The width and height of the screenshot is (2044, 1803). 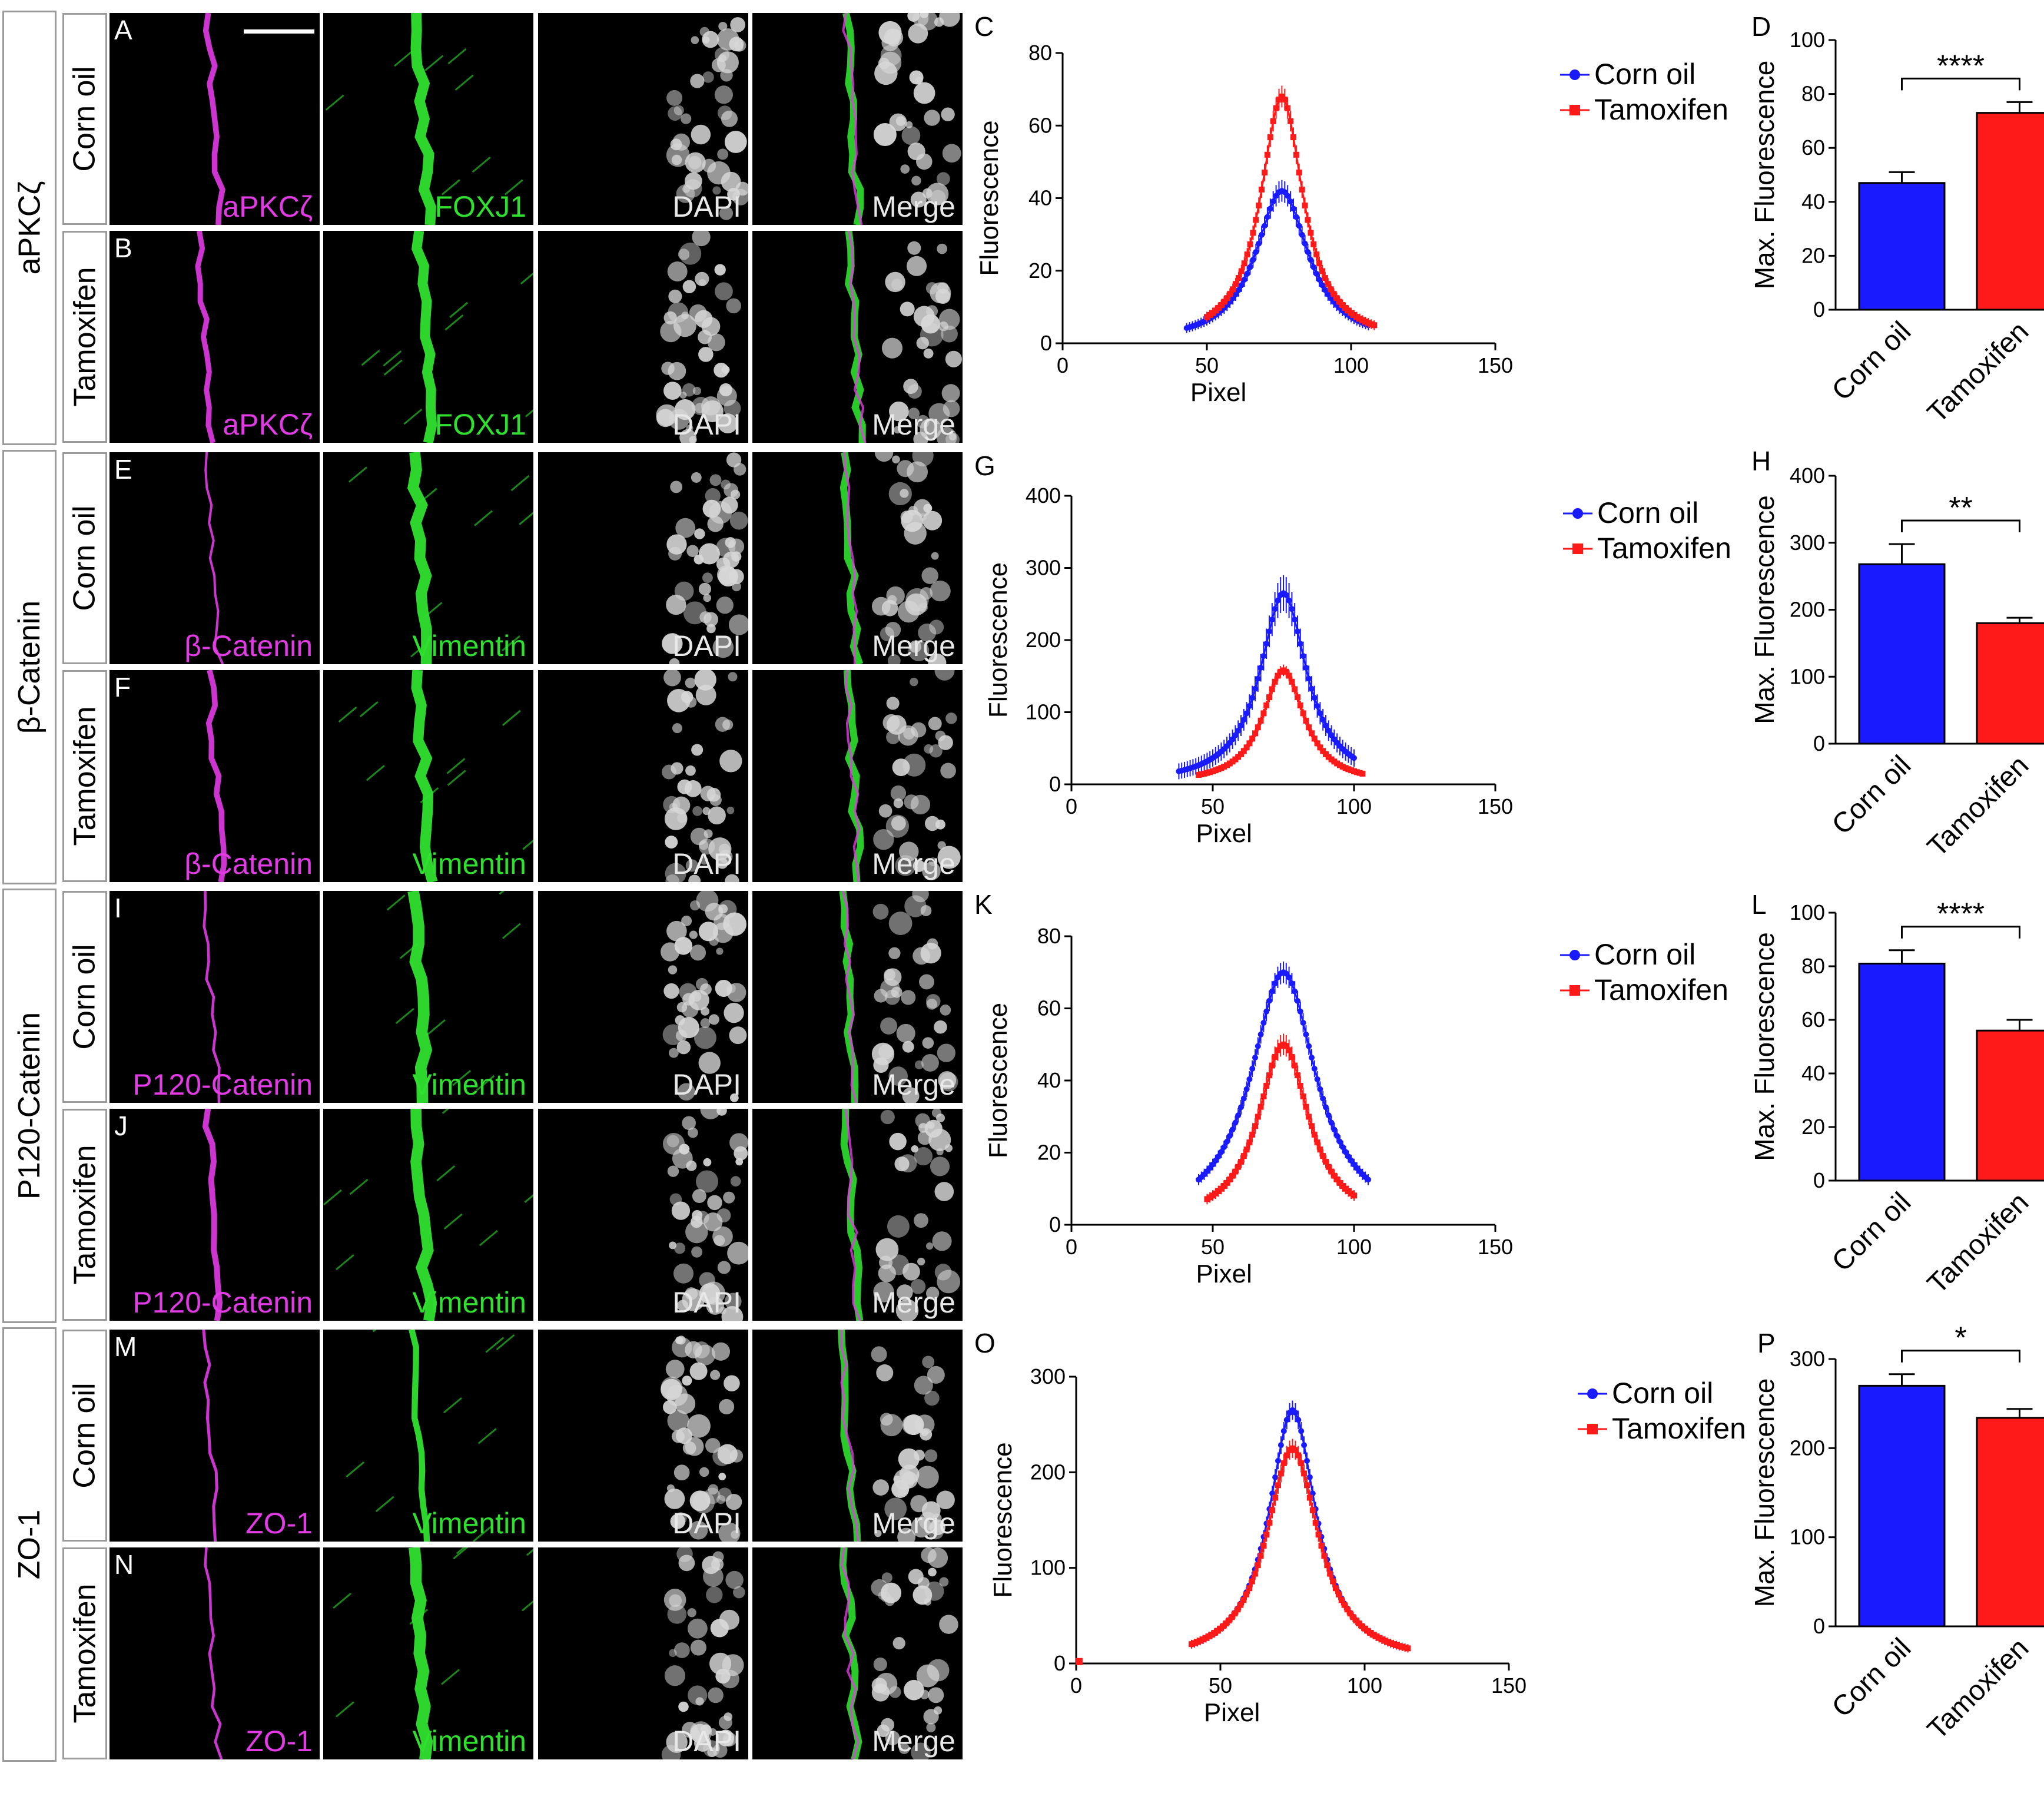 I want to click on micrograph-panel: FOXJ1, so click(x=428, y=337).